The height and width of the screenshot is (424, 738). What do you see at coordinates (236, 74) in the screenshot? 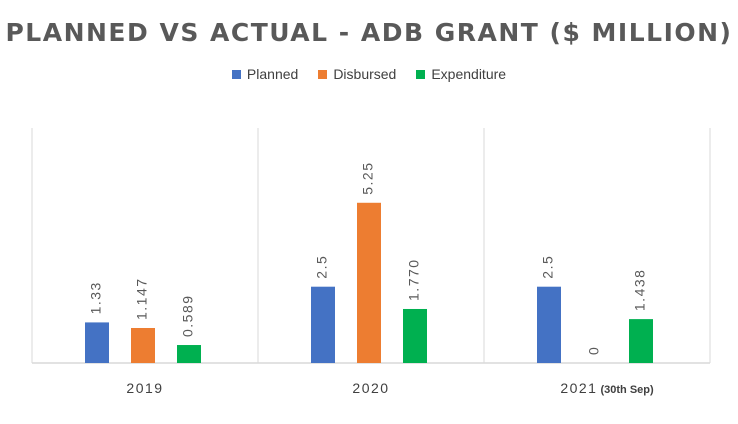
I see `legend-swatch-planned` at bounding box center [236, 74].